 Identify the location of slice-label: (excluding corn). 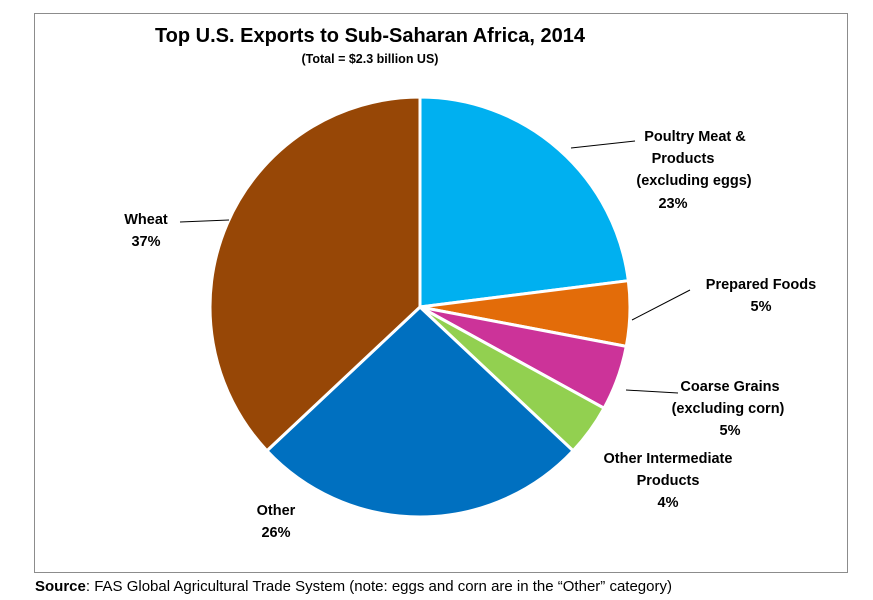
(728, 409).